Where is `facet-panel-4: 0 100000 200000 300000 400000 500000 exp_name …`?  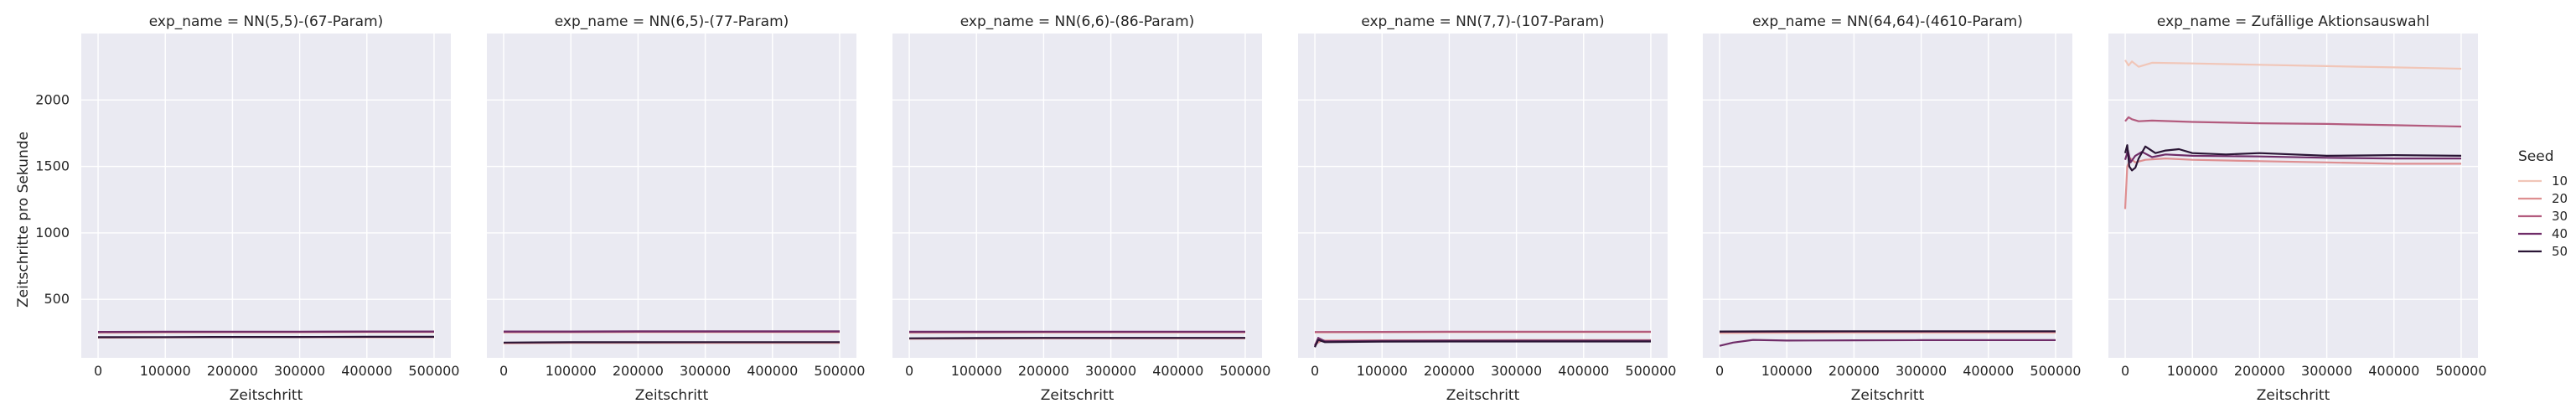
facet-panel-4: 0 100000 200000 300000 400000 500000 exp_name … is located at coordinates (1487, 208).